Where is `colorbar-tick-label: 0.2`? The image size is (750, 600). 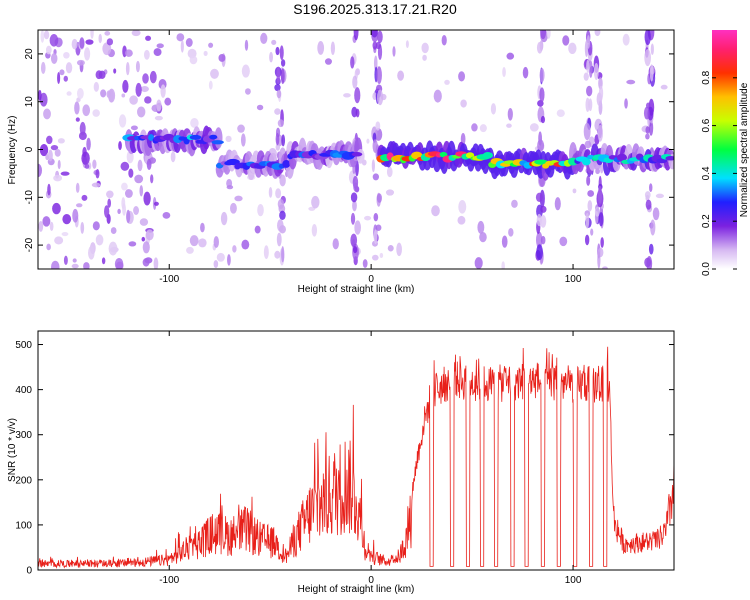 colorbar-tick-label: 0.2 is located at coordinates (706, 221).